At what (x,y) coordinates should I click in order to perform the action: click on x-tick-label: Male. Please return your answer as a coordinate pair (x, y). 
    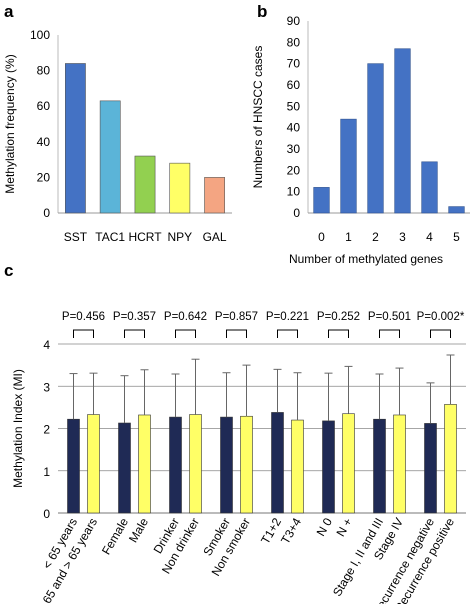
    Looking at the image, I should click on (138, 530).